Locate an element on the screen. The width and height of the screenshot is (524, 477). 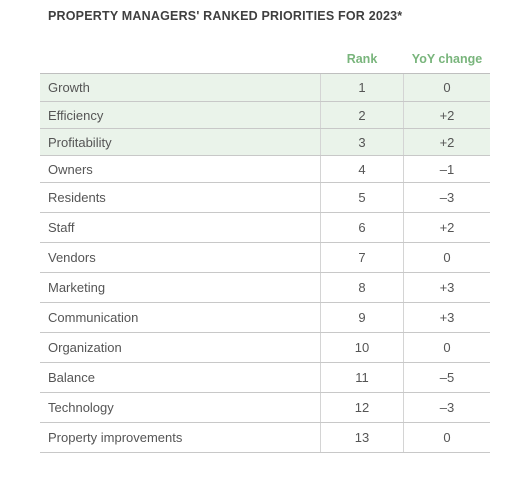
table-row: Marketing 8 +3 is located at coordinates (265, 288).